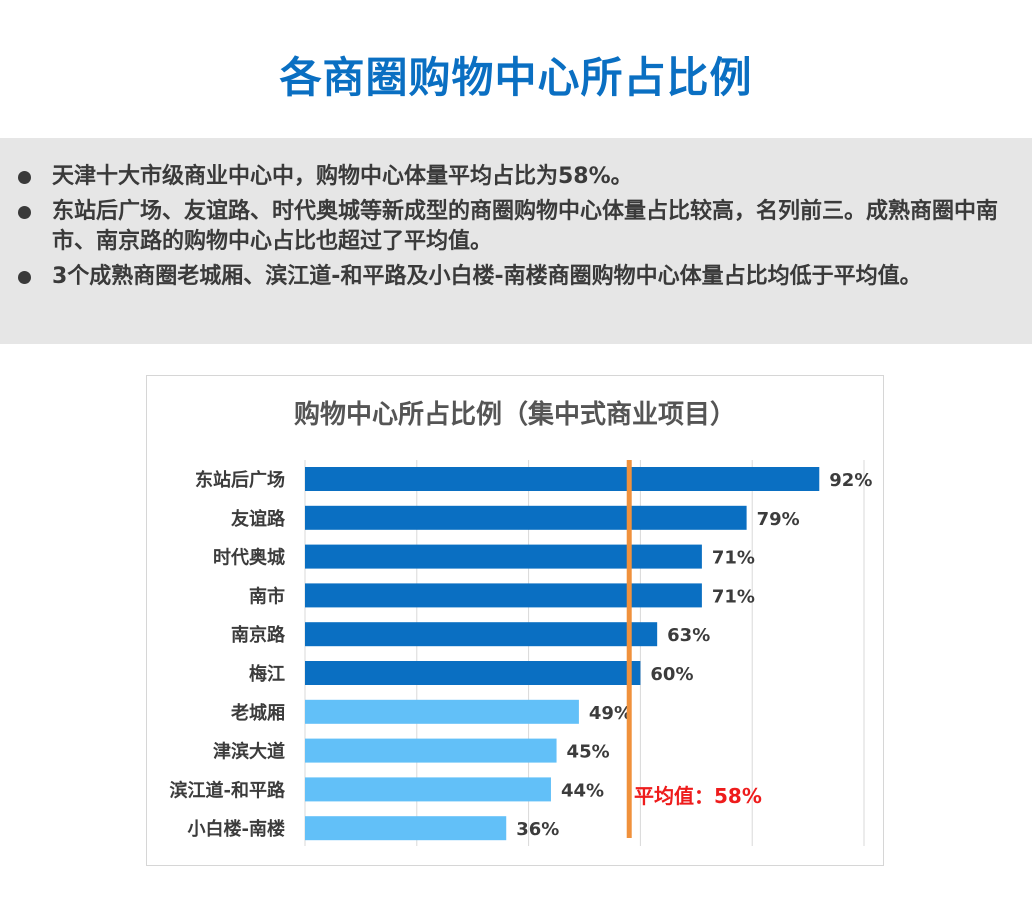  Describe the element at coordinates (516, 77) in the screenshot. I see `page-title: 各商圈购物中心所占比例` at that location.